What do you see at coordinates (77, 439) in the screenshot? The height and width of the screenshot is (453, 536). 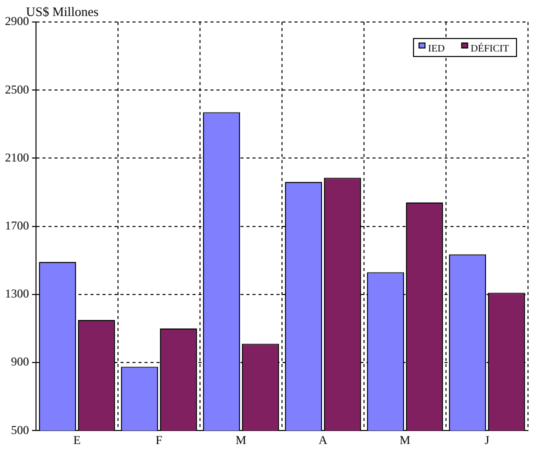 I see `x-tick-label: E` at bounding box center [77, 439].